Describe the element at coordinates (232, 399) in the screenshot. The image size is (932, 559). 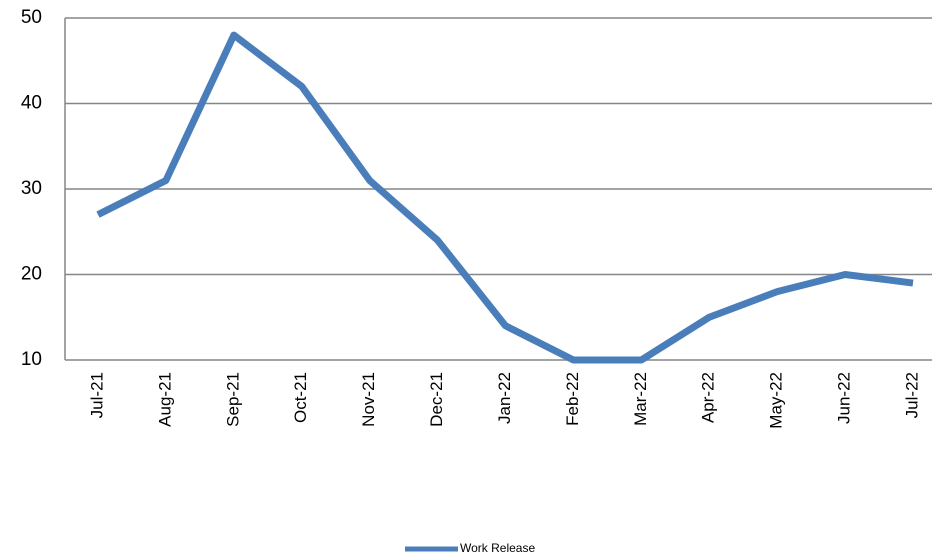
I see `x-tick-label: Sep-21` at that location.